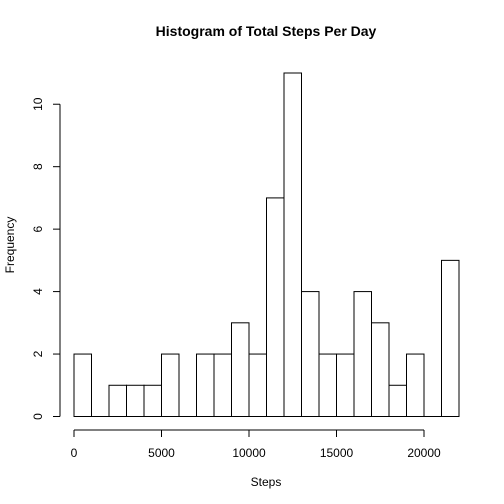 This screenshot has height=504, width=504. I want to click on y-tick-label: 8, so click(38, 166).